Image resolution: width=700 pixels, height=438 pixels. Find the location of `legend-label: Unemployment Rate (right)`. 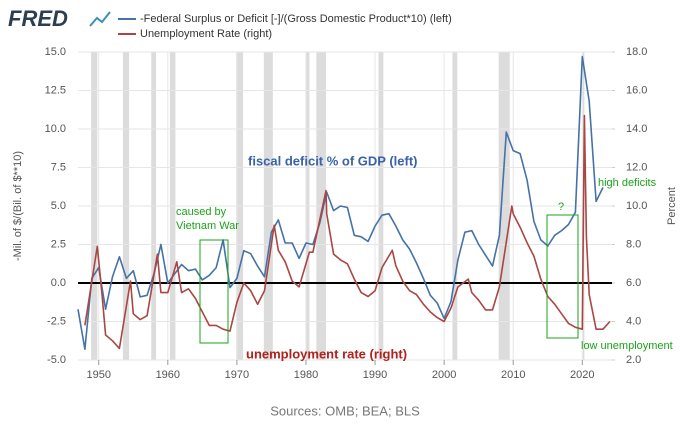

legend-label: Unemployment Rate (right) is located at coordinates (206, 34).